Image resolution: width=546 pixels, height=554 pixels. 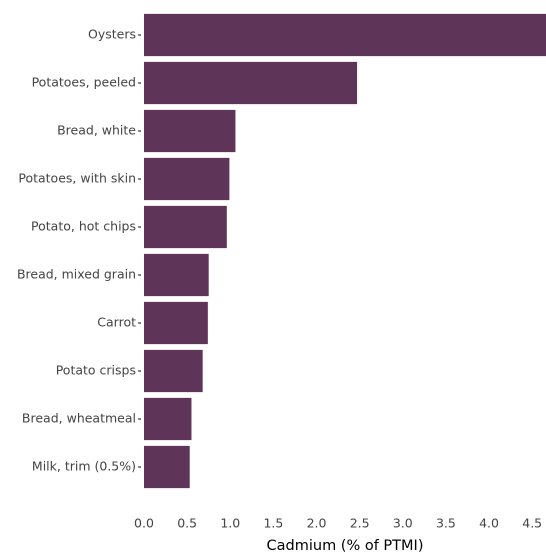 What do you see at coordinates (317, 523) in the screenshot?
I see `x-tick-label: 2.0` at bounding box center [317, 523].